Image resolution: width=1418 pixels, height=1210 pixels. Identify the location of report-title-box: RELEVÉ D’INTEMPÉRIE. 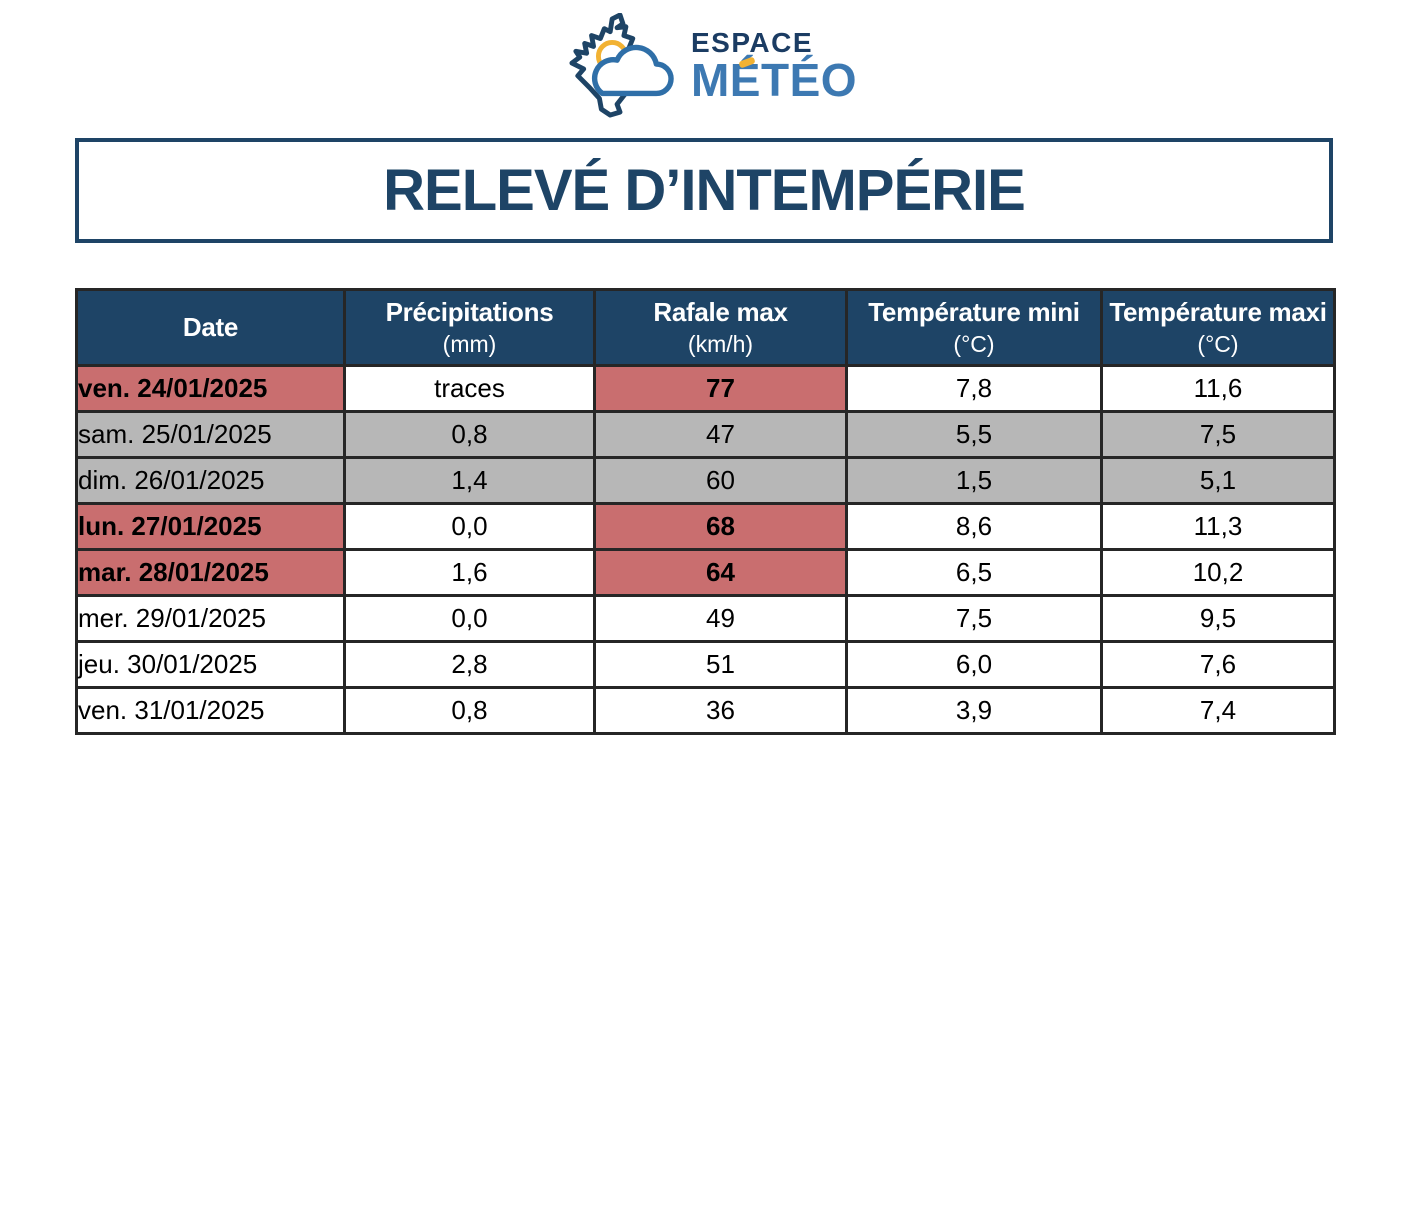
(704, 190).